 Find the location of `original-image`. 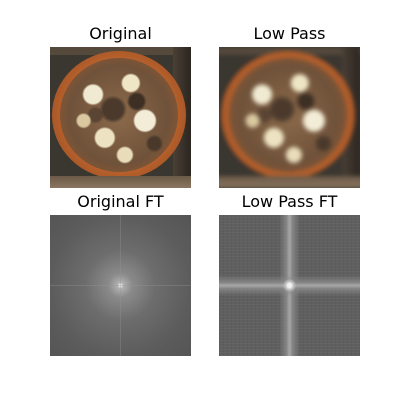

original-image is located at coordinates (120, 117).